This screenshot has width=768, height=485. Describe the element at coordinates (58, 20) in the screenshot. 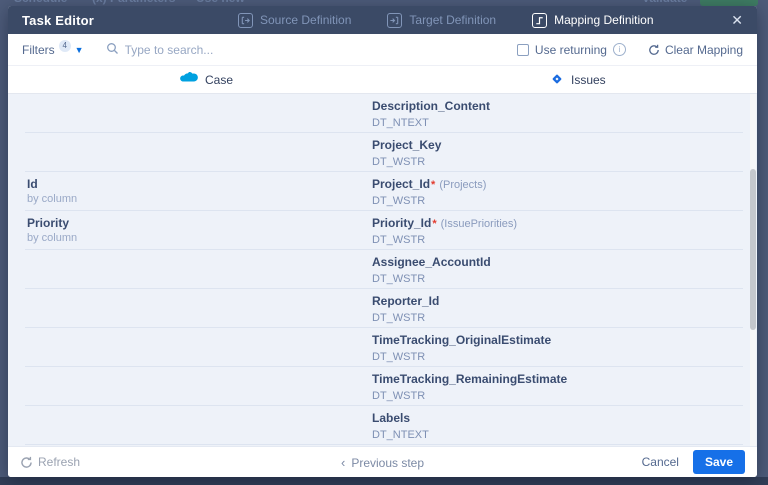

I see `modal-title: Task Editor` at that location.